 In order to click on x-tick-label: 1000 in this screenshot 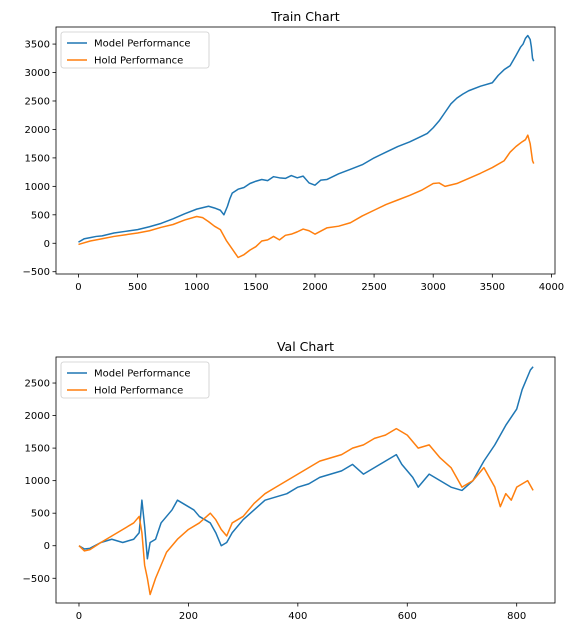, I will do `click(196, 287)`.